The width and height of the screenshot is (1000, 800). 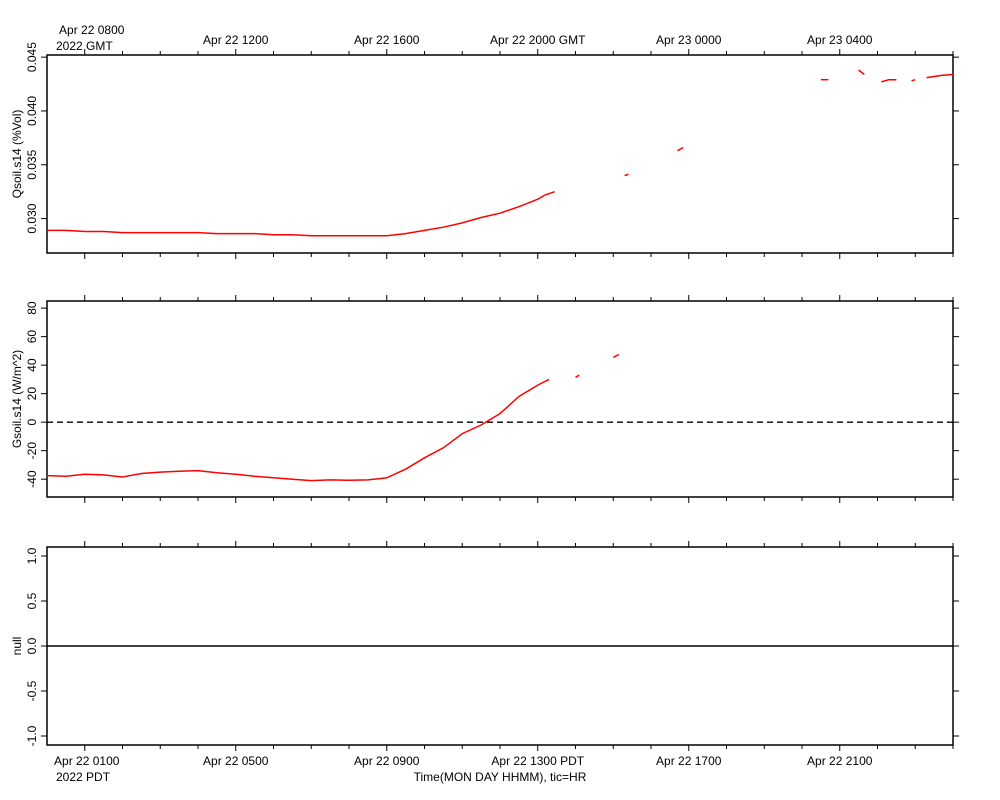 I want to click on pdt-tick-label: Apr 22 1300 PDT, so click(x=537, y=761).